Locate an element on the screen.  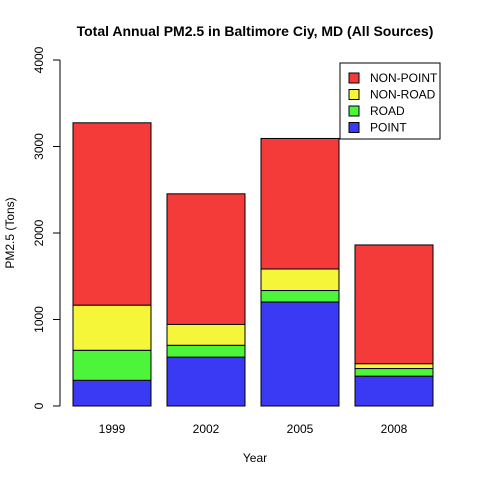
bar-segment-non-point-1999 is located at coordinates (112, 214).